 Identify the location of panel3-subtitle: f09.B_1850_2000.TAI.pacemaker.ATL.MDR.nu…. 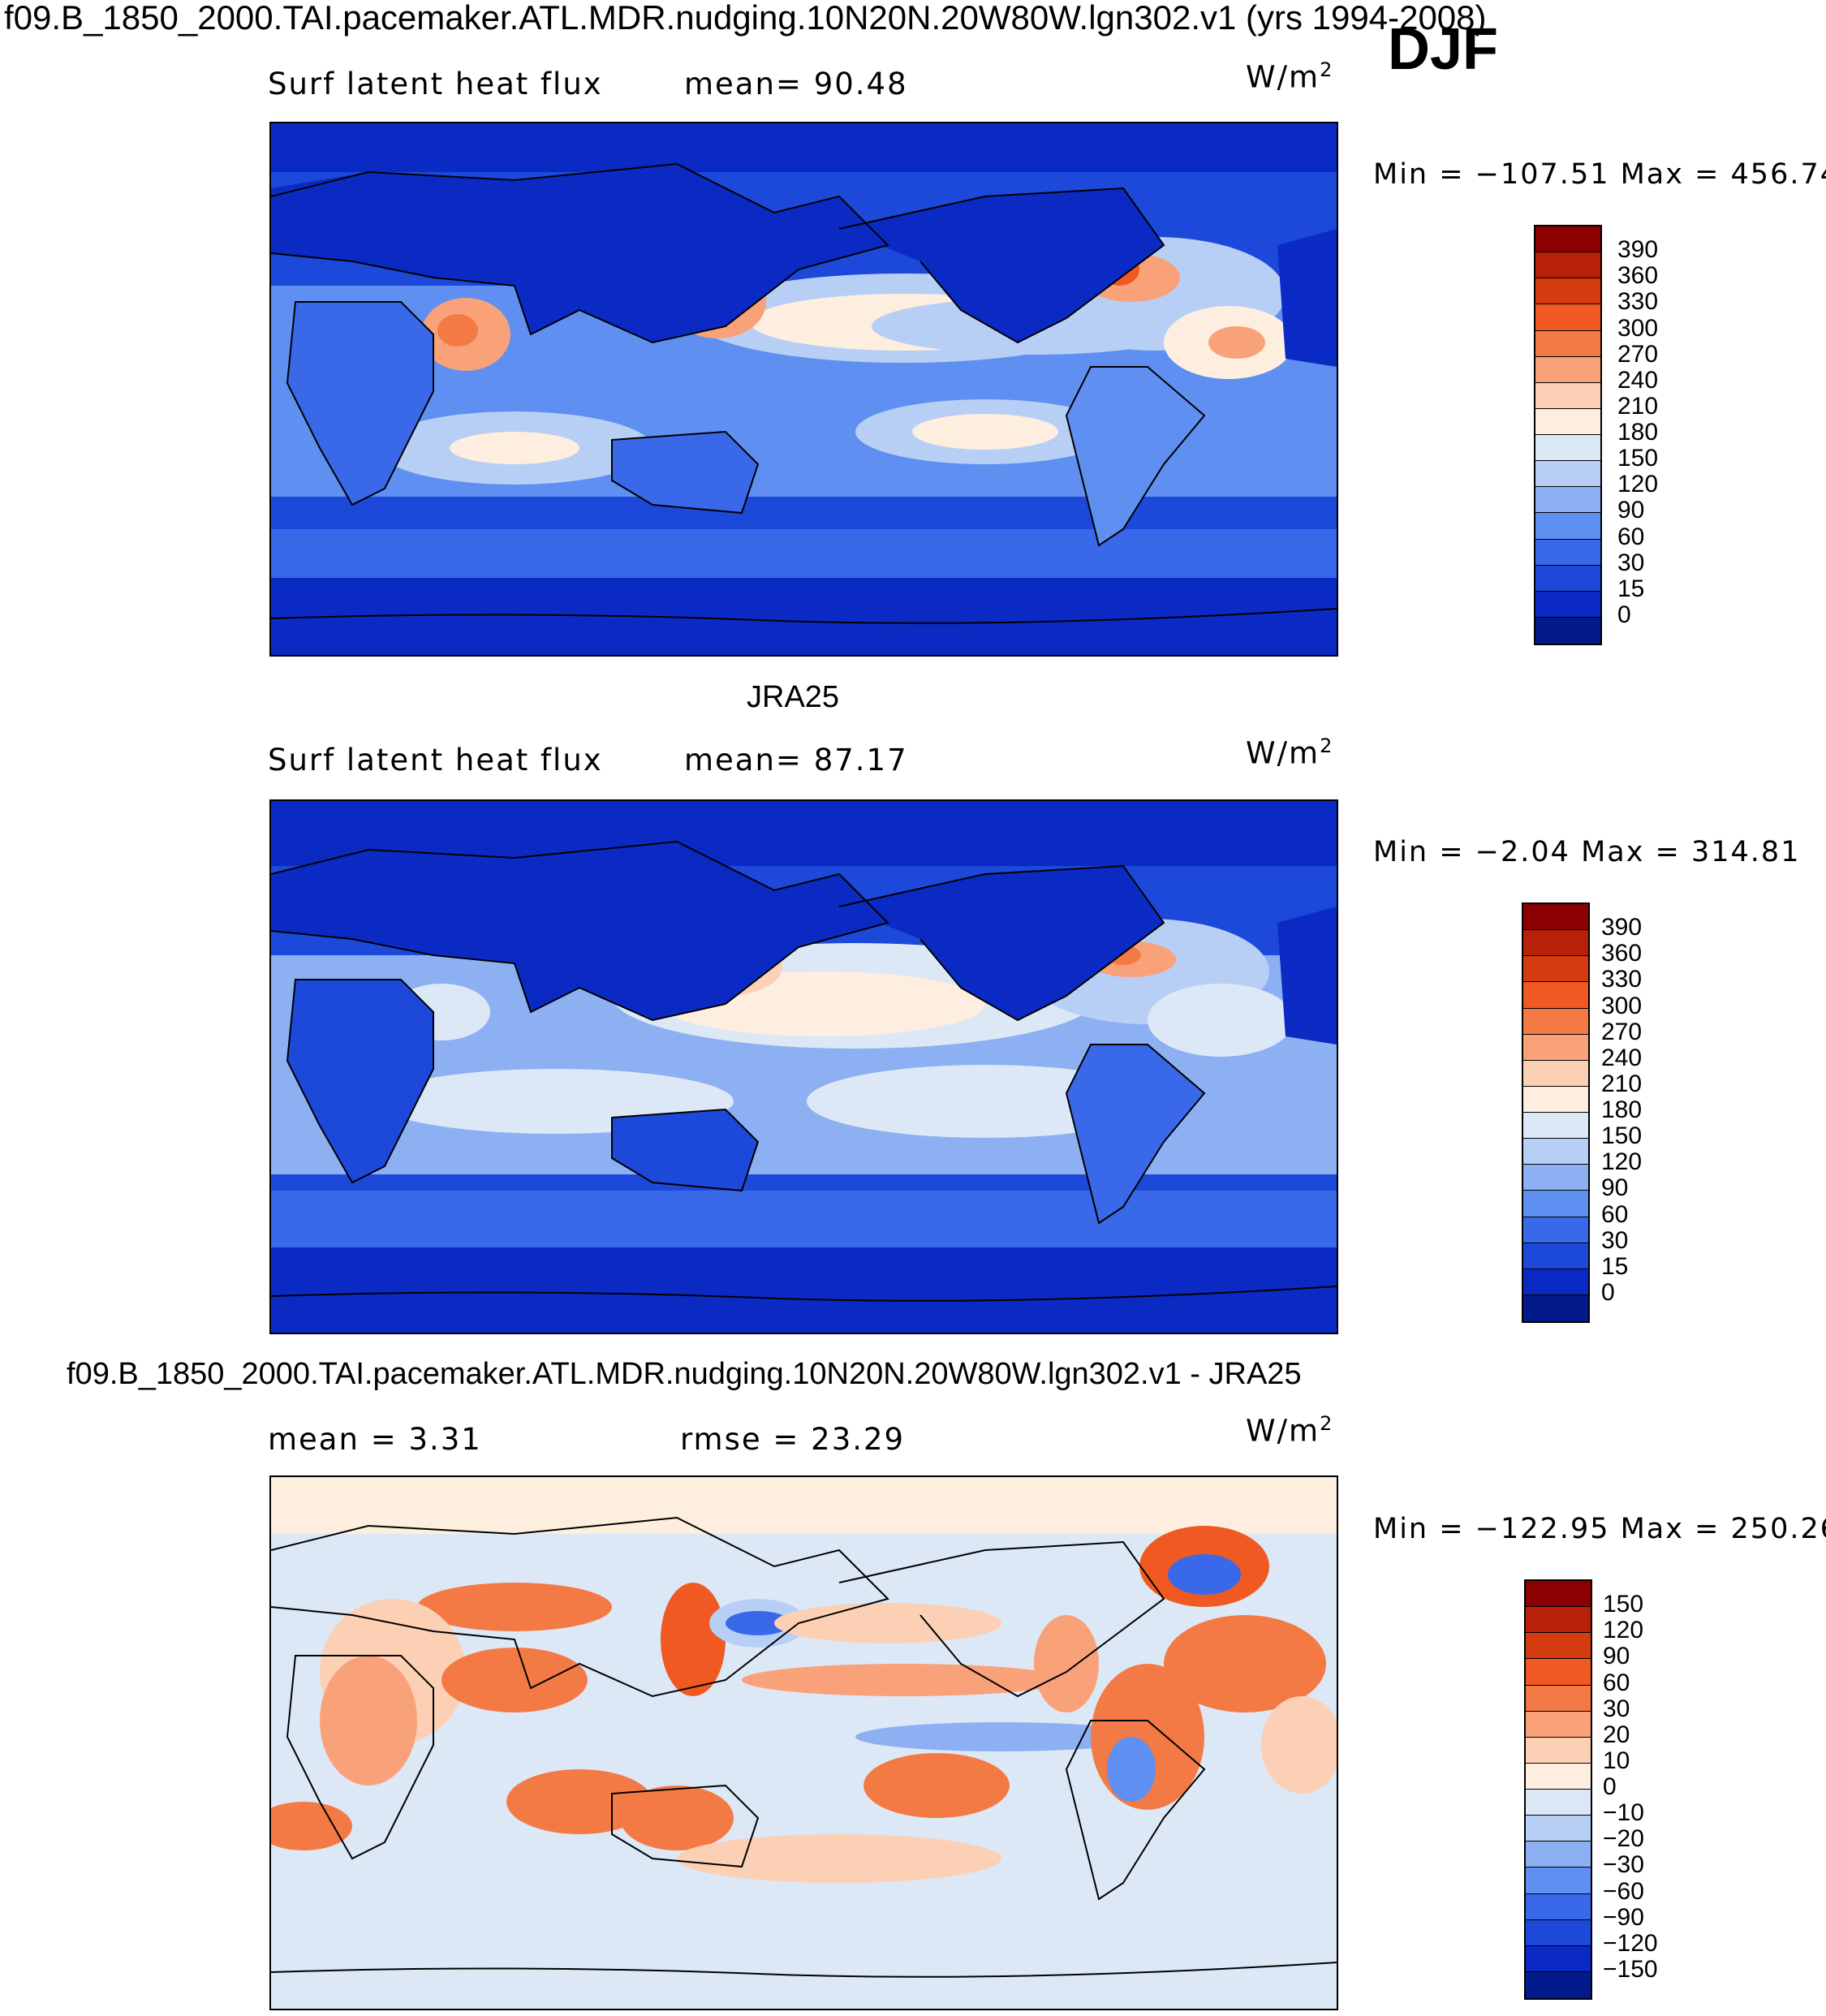
(685, 1374).